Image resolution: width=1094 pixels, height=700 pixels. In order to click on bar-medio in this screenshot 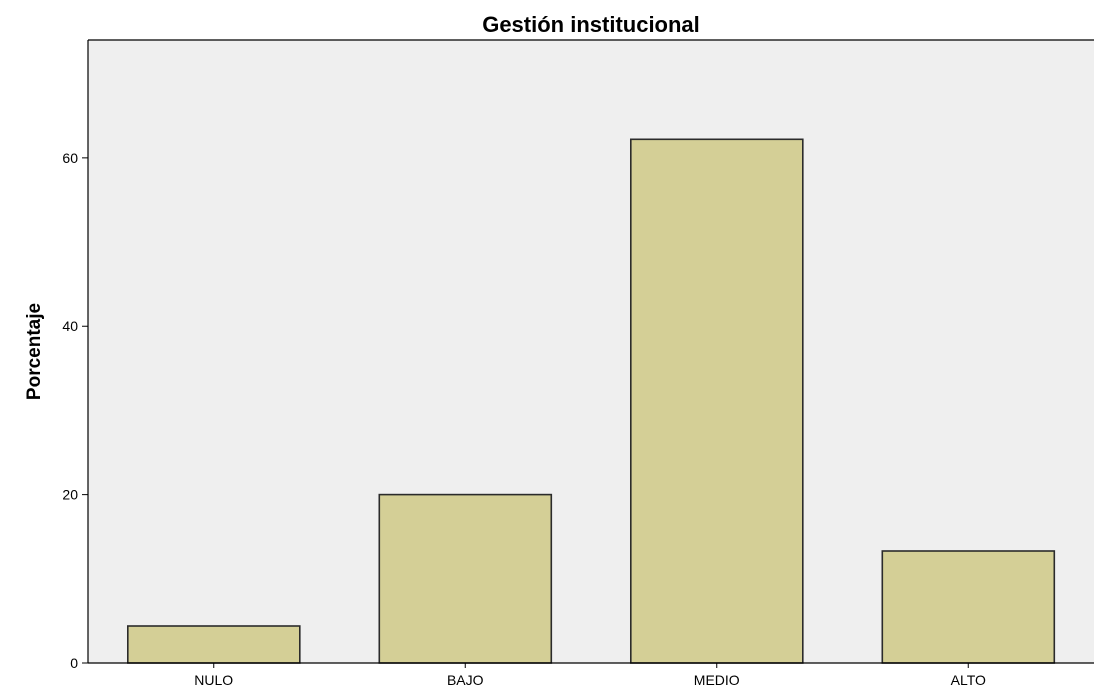, I will do `click(716, 401)`.